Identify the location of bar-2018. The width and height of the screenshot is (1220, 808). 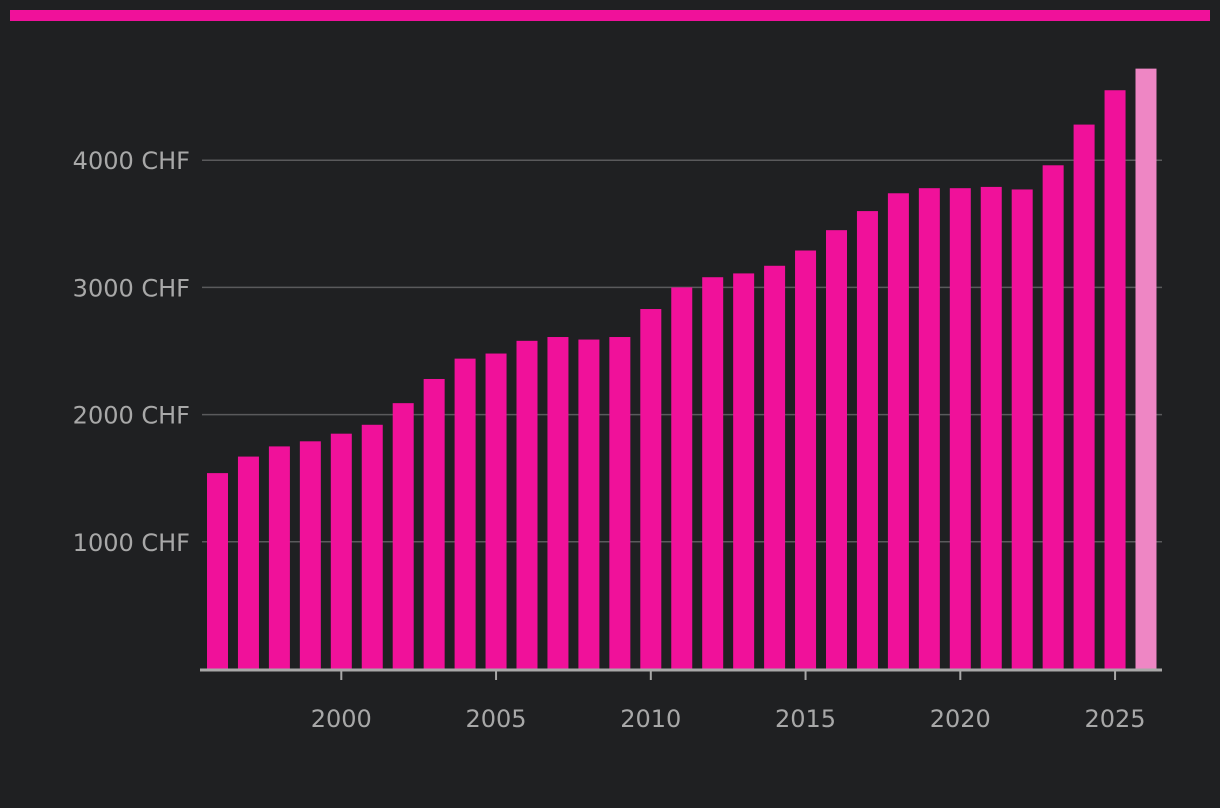
(898, 431).